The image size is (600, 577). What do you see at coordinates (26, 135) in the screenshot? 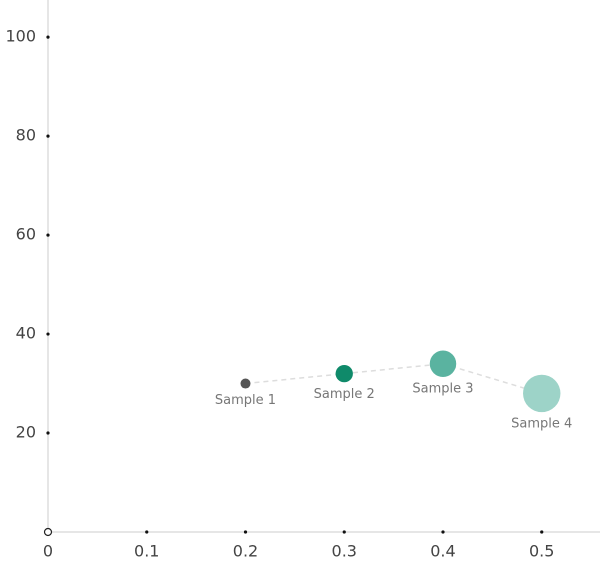
I see `y-tick-label: 80` at bounding box center [26, 135].